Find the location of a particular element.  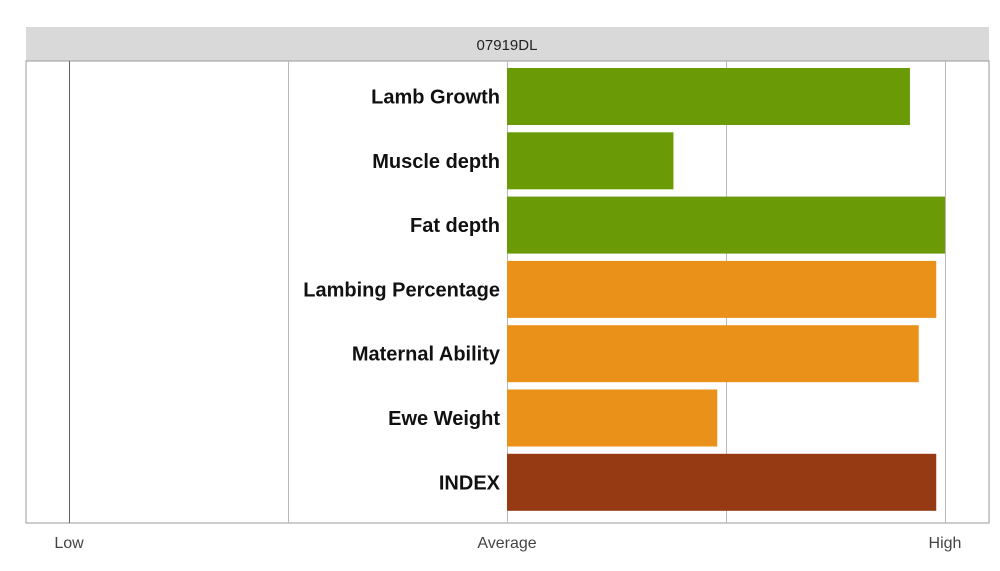

x-axis-ticks: Low Average High is located at coordinates (507, 543).